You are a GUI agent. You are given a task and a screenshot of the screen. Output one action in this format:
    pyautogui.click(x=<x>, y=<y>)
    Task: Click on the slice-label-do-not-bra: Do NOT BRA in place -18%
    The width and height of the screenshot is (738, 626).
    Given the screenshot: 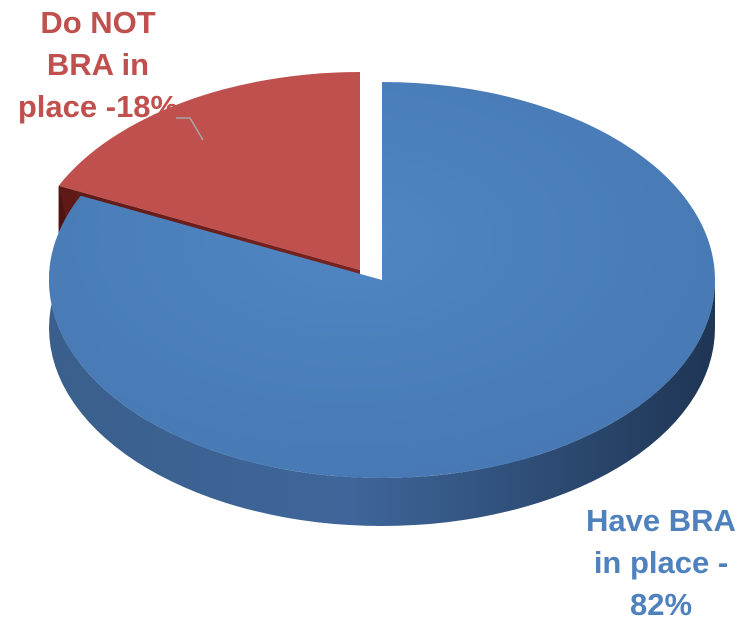 What is the action you would take?
    pyautogui.click(x=98, y=64)
    